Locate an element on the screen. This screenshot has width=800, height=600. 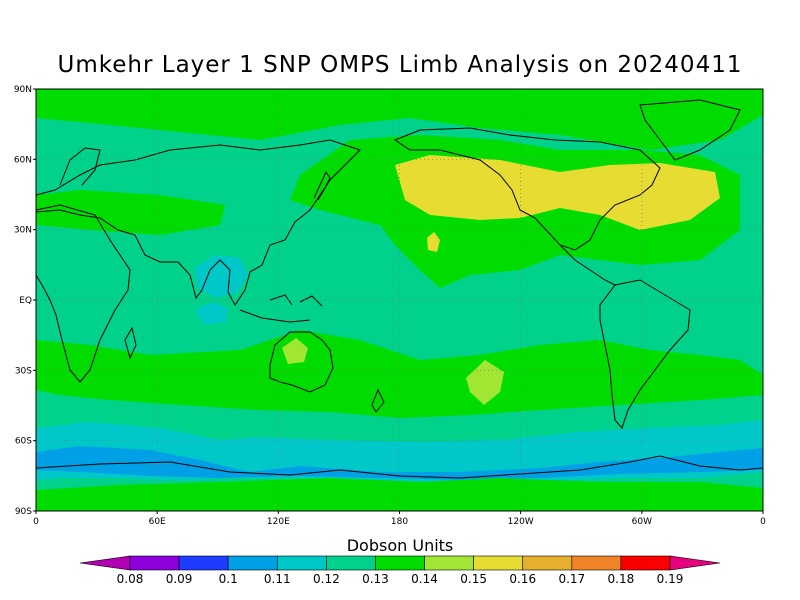
colorbar-label: 0.1 is located at coordinates (228, 579).